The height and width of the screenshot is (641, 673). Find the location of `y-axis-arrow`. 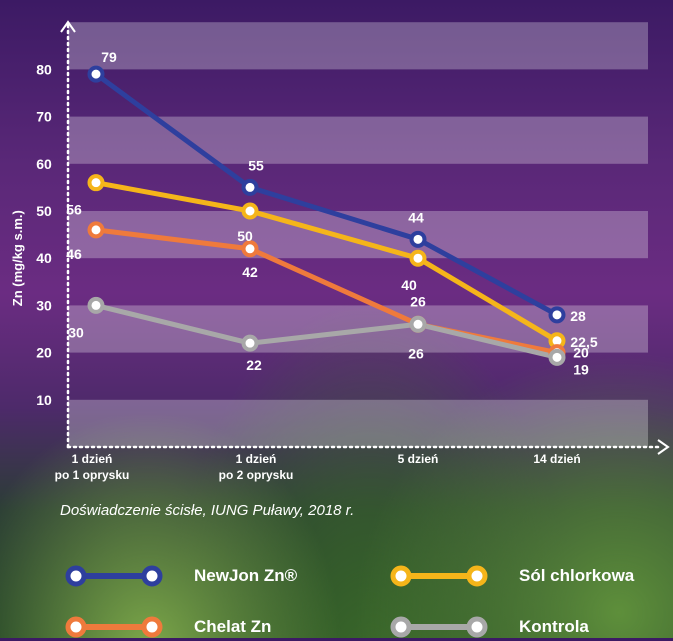

y-axis-arrow is located at coordinates (68, 26).